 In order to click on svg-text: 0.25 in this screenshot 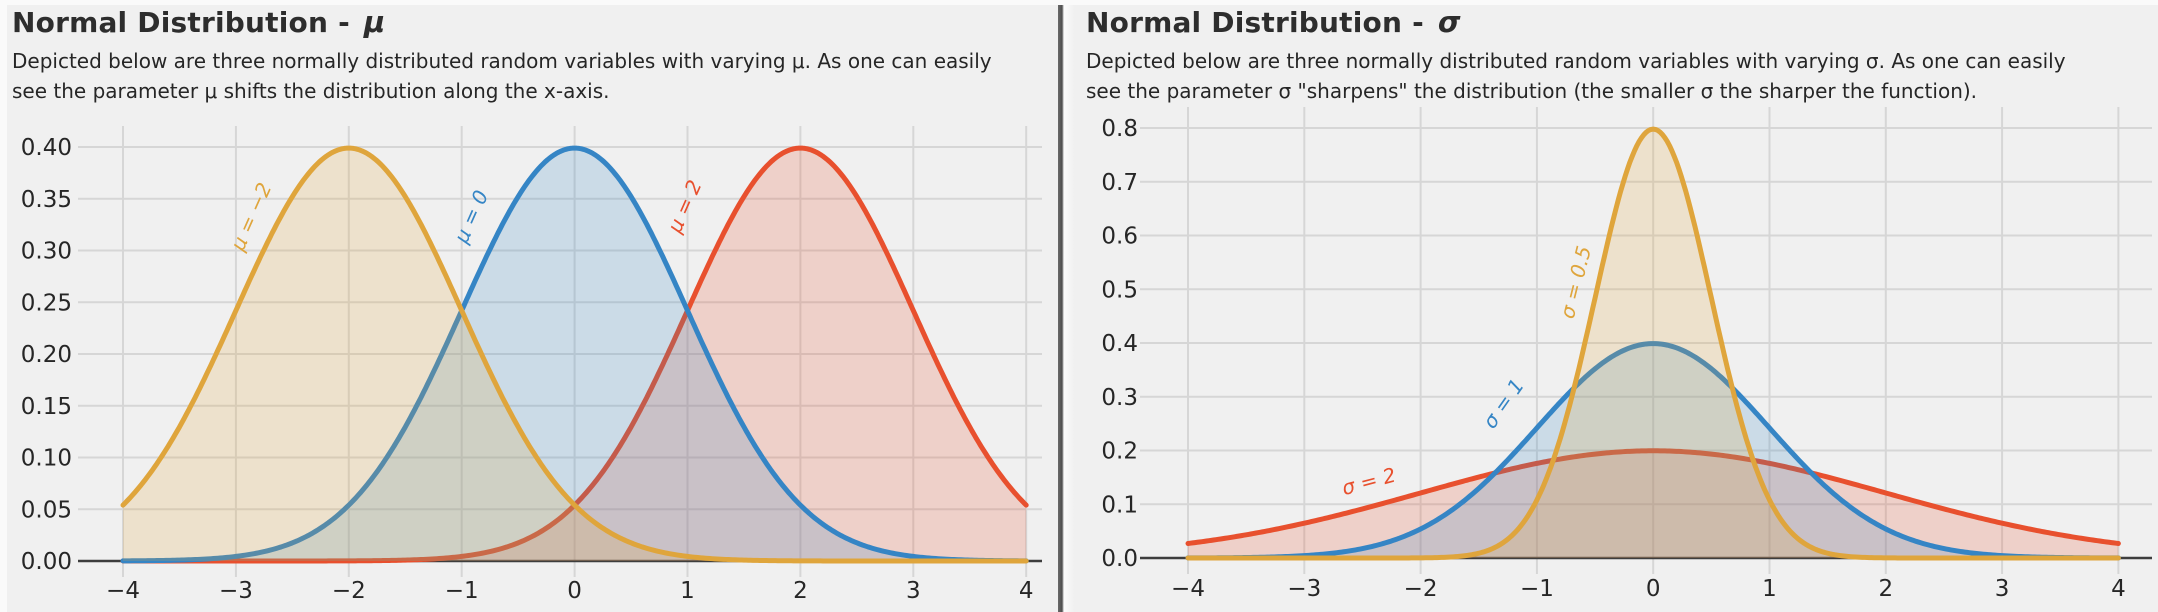, I will do `click(46, 303)`.